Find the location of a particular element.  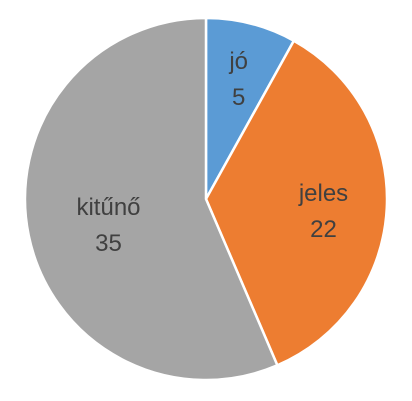

pie-label-value: 22 is located at coordinates (323, 229).